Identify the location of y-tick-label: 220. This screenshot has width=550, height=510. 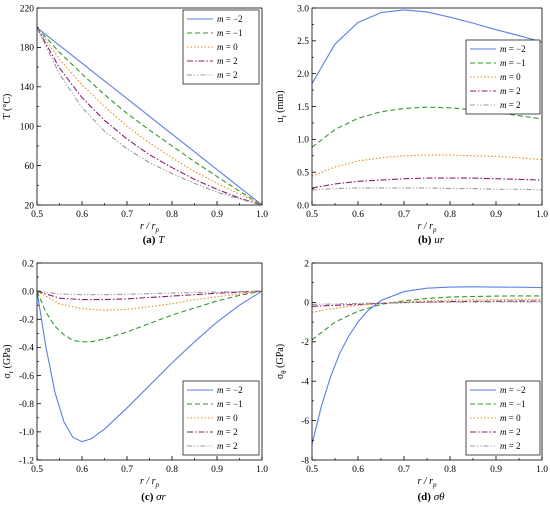
(27, 9).